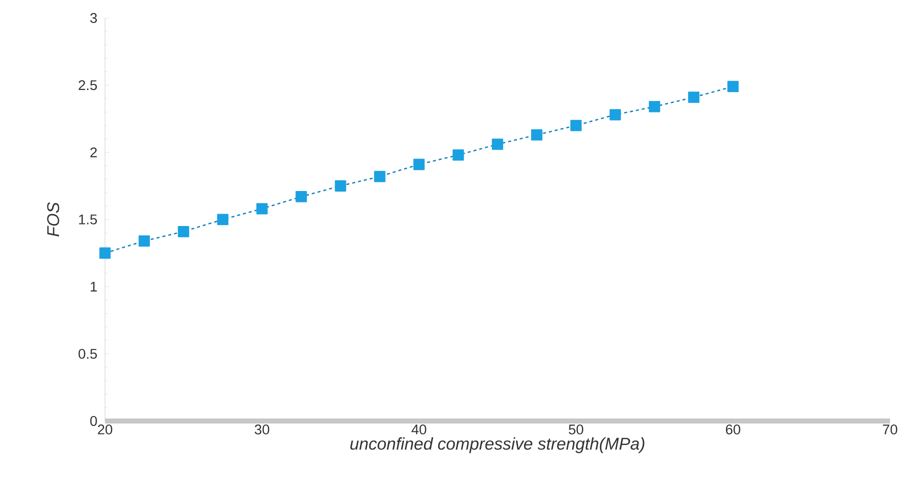 The image size is (917, 502). What do you see at coordinates (890, 429) in the screenshot?
I see `x-tick-label: 70` at bounding box center [890, 429].